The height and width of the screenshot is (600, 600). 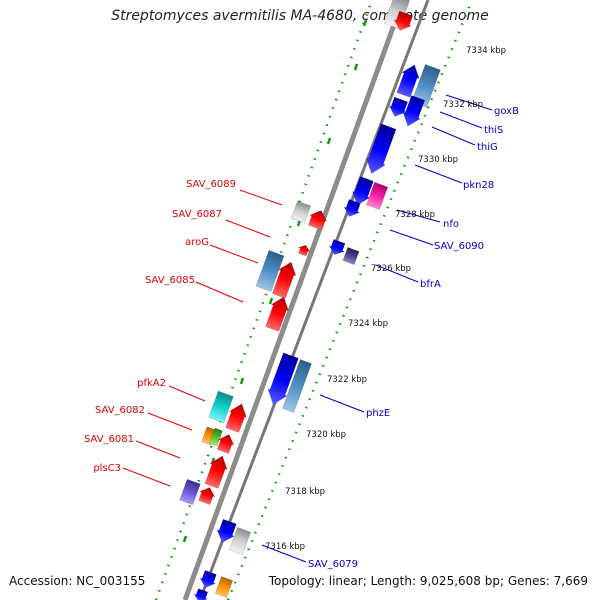 What do you see at coordinates (317, 219) in the screenshot?
I see `gene-sav6087` at bounding box center [317, 219].